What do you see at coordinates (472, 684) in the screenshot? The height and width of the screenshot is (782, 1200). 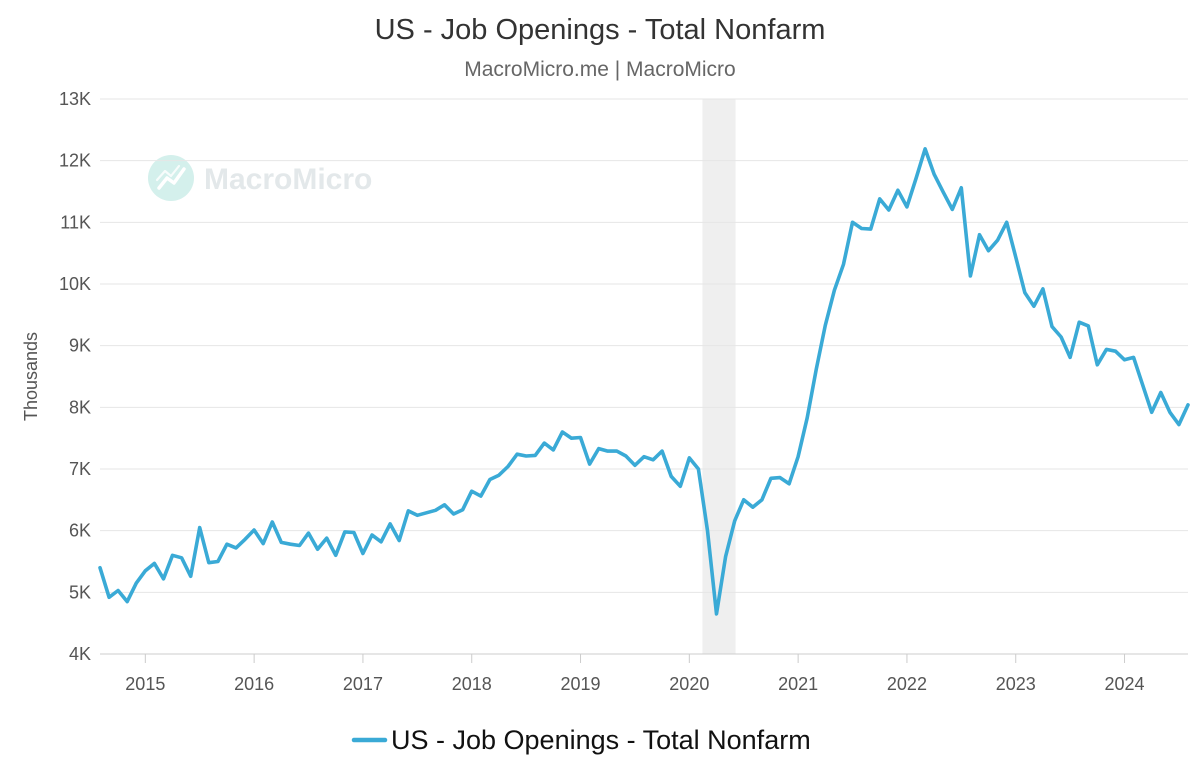 I see `x-tick-label: 2018` at bounding box center [472, 684].